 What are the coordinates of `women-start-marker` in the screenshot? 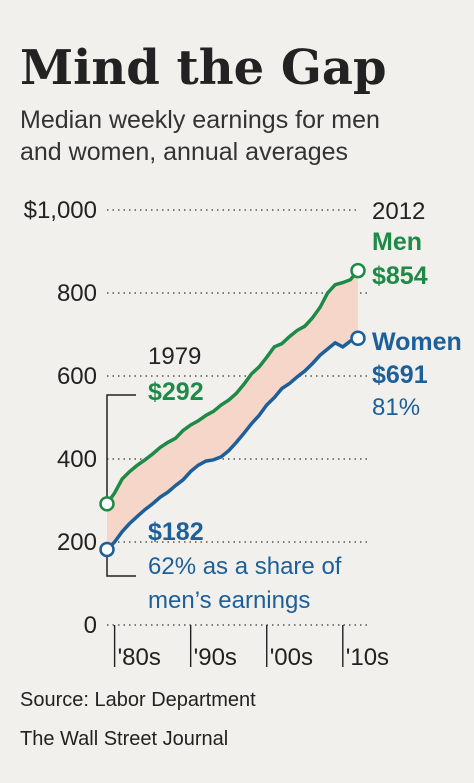 It's located at (107, 549).